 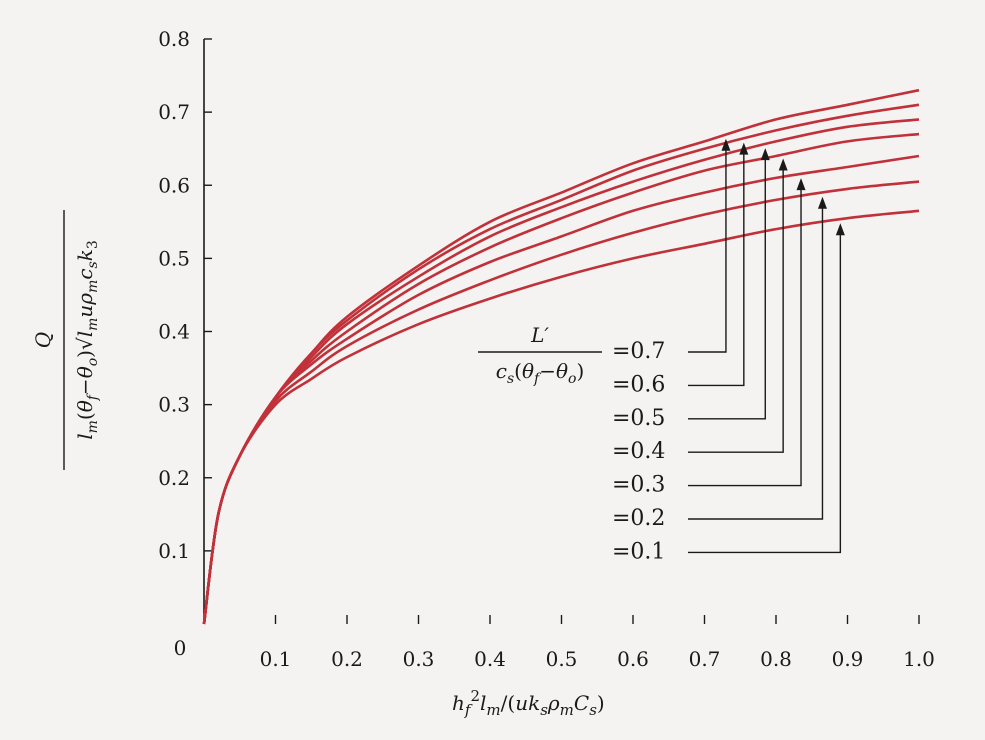 What do you see at coordinates (638, 551) in the screenshot?
I see `legend-label-6: =0.1` at bounding box center [638, 551].